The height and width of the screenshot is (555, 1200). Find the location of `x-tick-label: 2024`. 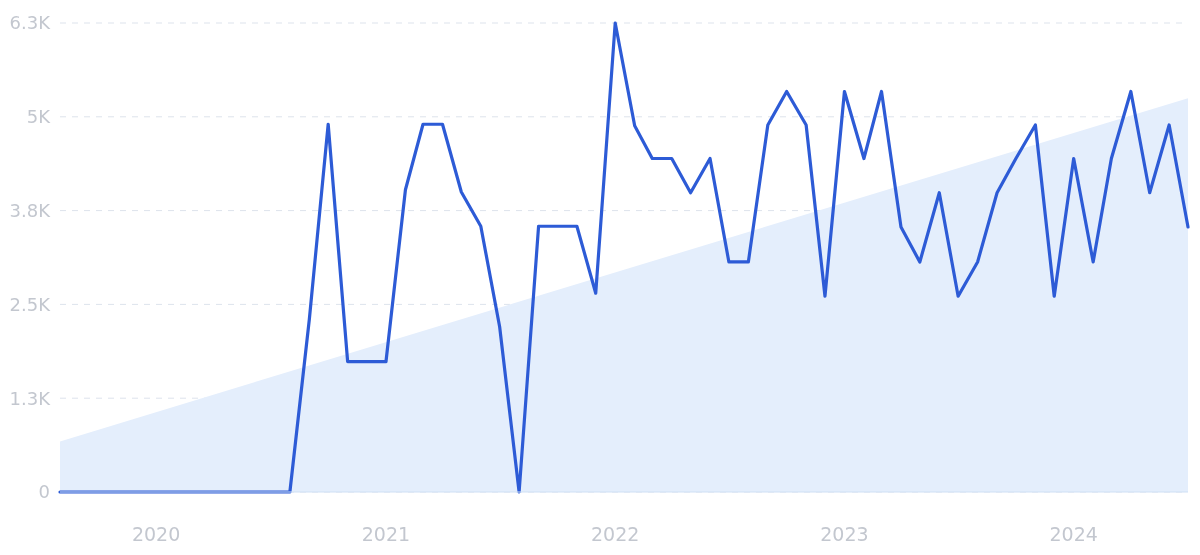

x-tick-label: 2024 is located at coordinates (1073, 534).